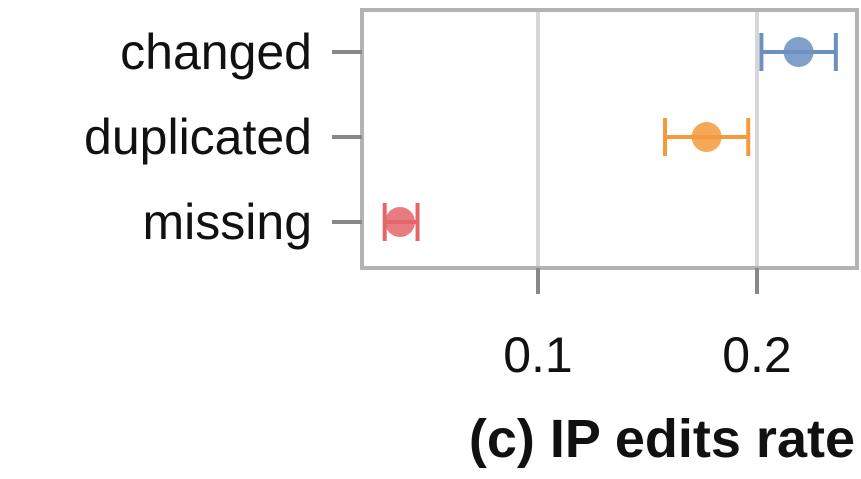 This screenshot has height=479, width=861. What do you see at coordinates (798, 52) in the screenshot?
I see `point-changed` at bounding box center [798, 52].